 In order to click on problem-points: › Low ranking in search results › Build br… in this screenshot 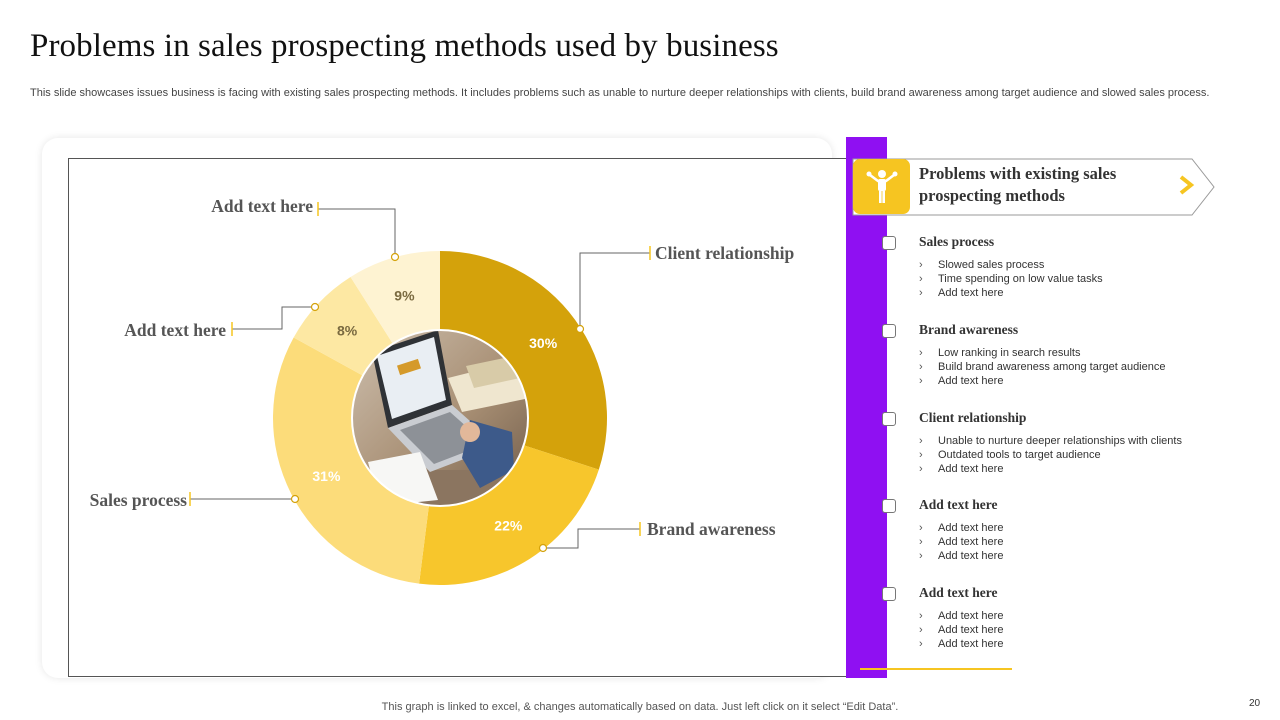, I will do `click(1042, 367)`.